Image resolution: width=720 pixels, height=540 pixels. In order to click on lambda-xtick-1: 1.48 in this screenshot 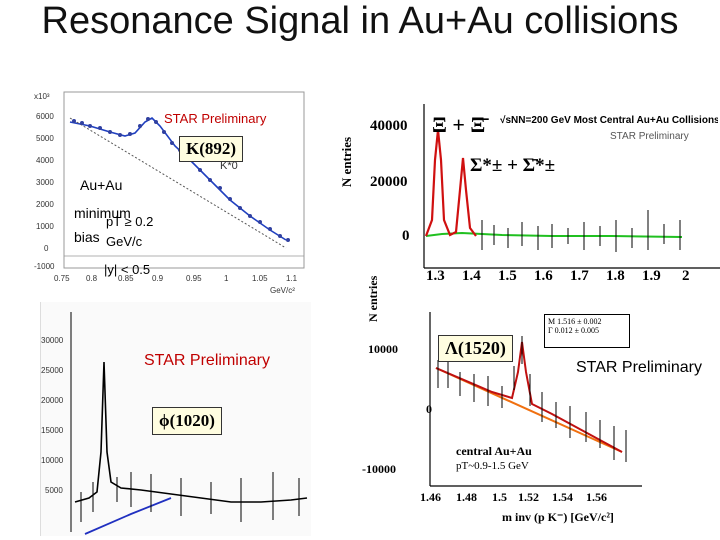, I will do `click(466, 497)`.